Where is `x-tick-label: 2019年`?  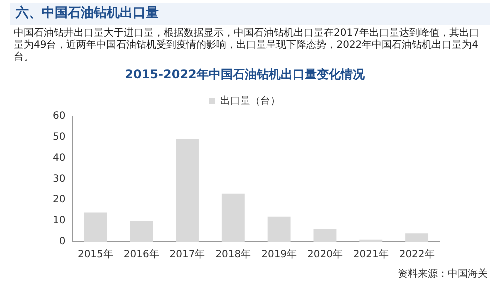 x-tick-label: 2019年 is located at coordinates (280, 254).